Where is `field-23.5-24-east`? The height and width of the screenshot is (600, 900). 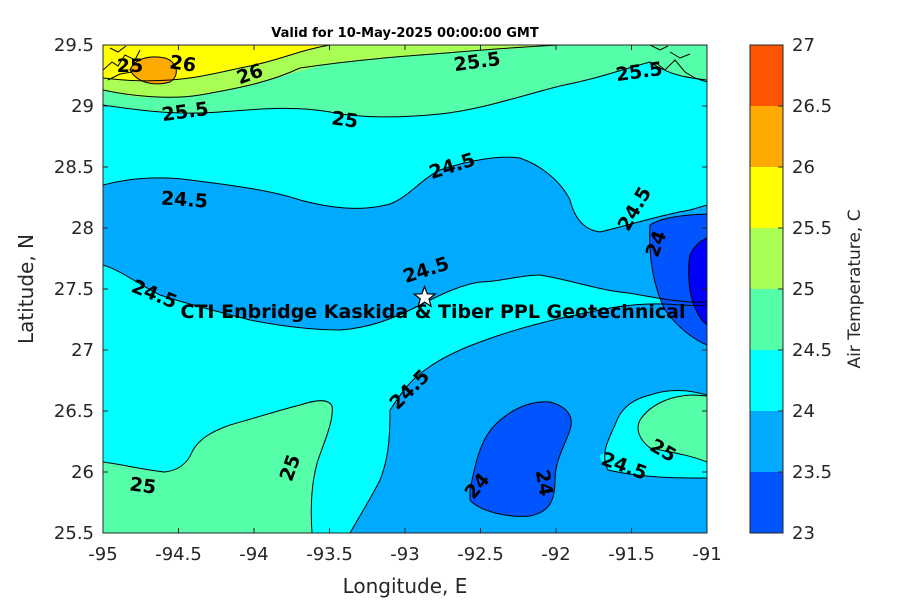
field-23.5-24-east is located at coordinates (678, 279).